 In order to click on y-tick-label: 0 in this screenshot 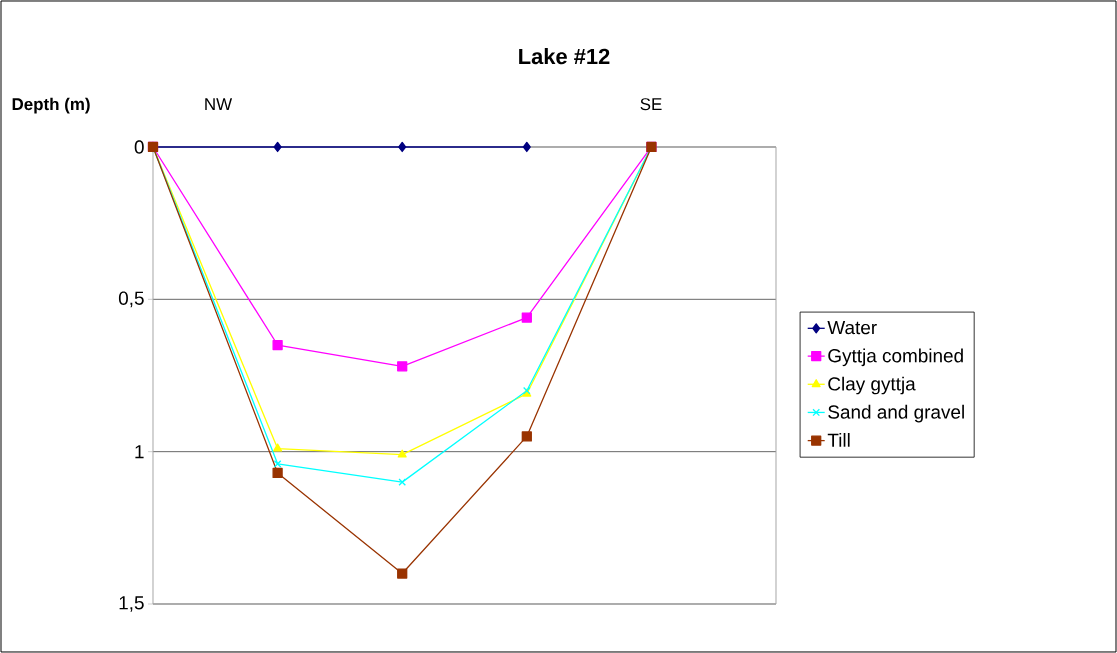, I will do `click(139, 147)`.